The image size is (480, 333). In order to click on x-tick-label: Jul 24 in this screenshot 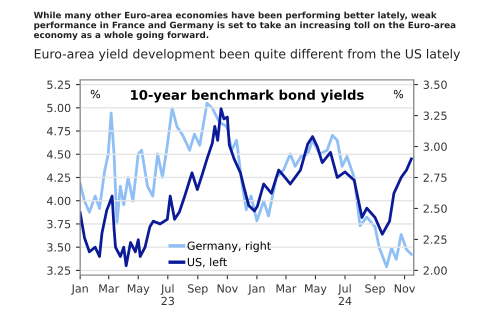, I will do `click(345, 294)`.